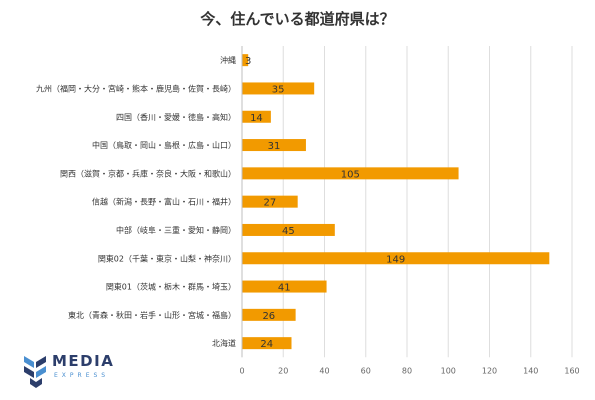 This screenshot has width=595, height=400. What do you see at coordinates (167, 258) in the screenshot?
I see `category-label: 関東02（千葉・東京・山梨・神奈川）` at bounding box center [167, 258].